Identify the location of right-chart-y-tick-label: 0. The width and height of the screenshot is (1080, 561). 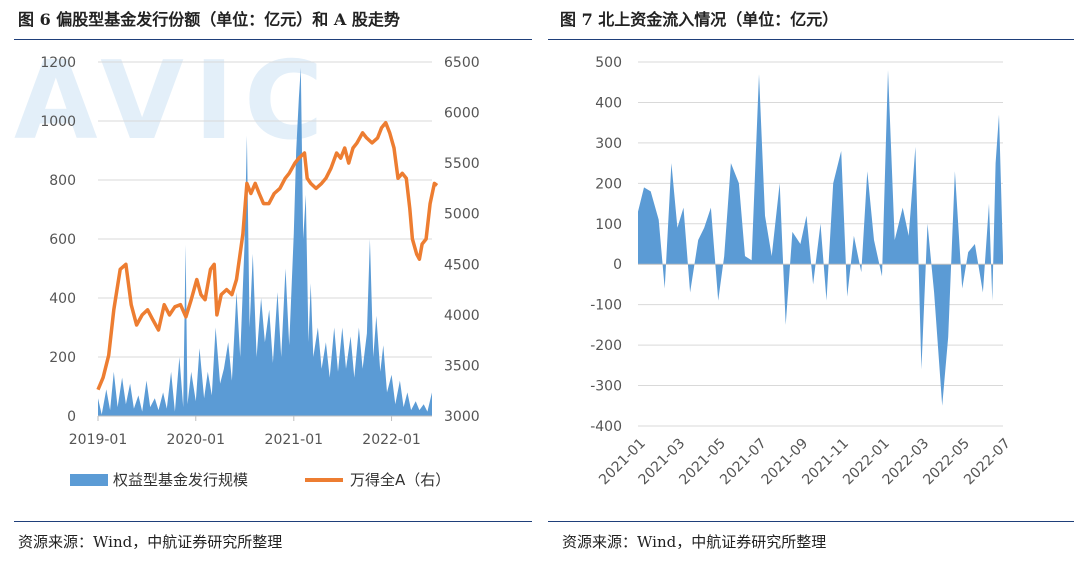
(617, 265).